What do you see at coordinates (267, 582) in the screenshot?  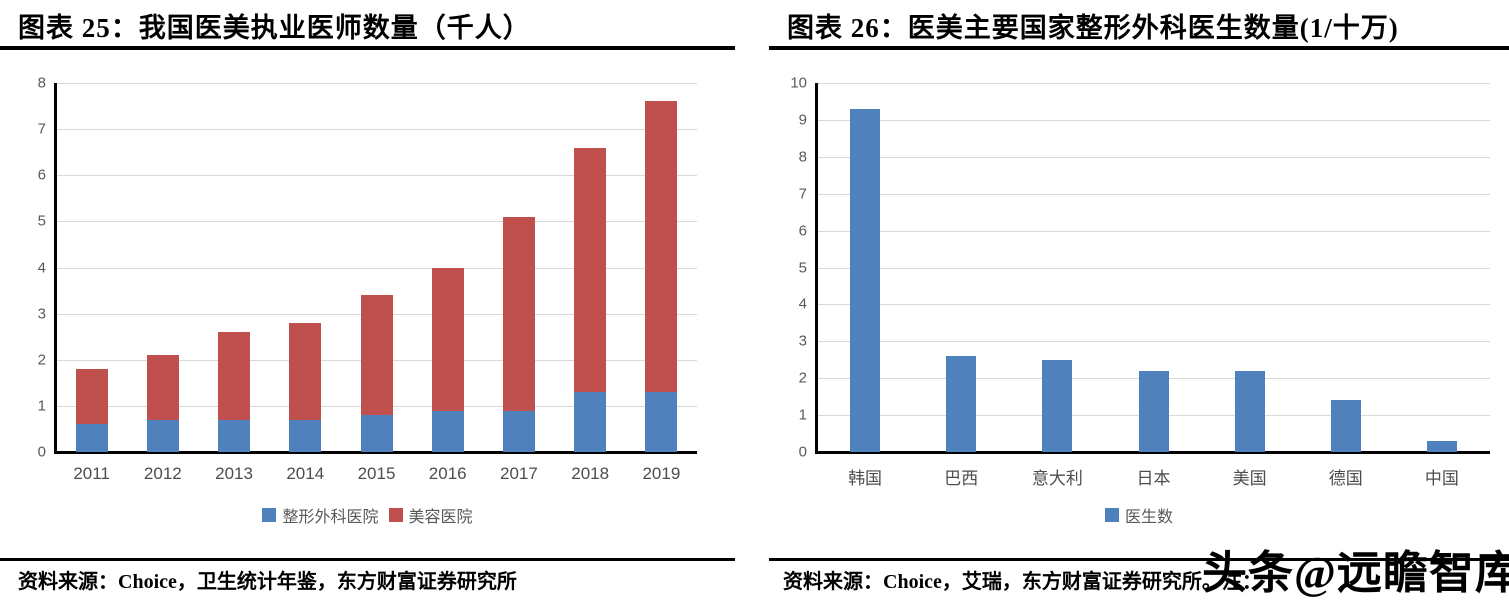 I see `figure-25-source-note: 资料来源：Choice，卫生统计年鉴，东方财富证券研究所` at bounding box center [267, 582].